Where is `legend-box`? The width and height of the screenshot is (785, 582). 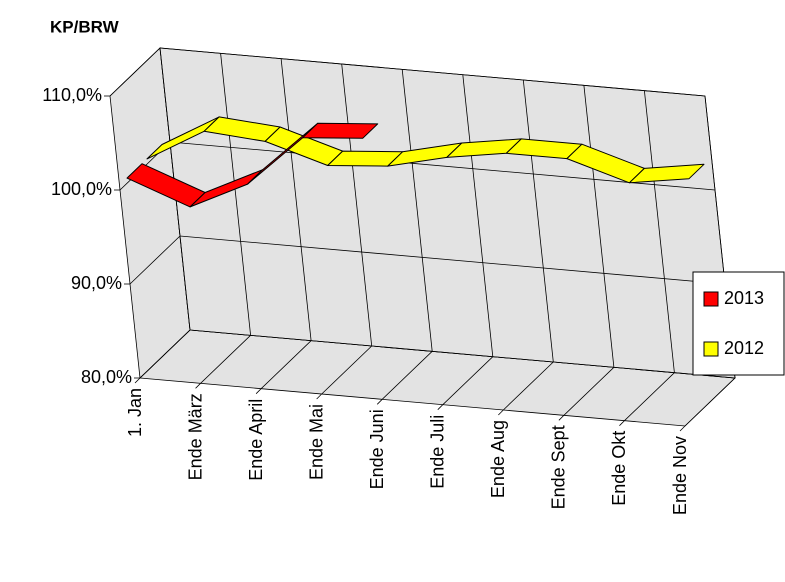 legend-box is located at coordinates (738, 323).